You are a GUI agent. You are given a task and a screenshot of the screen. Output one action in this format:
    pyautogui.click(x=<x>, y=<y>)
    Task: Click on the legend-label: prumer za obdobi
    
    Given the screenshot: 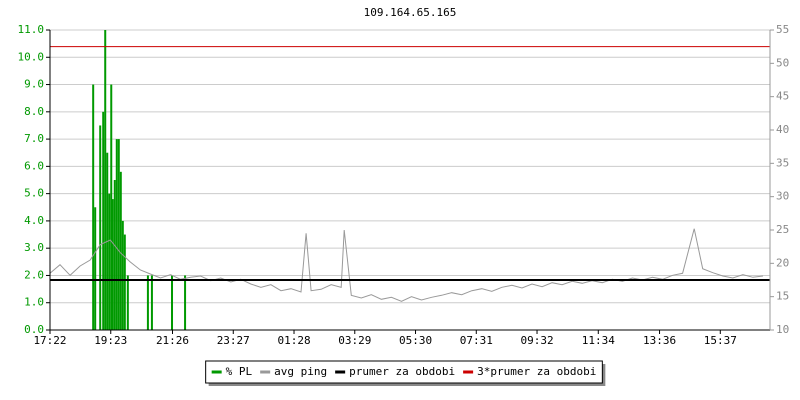 What is the action you would take?
    pyautogui.click(x=402, y=371)
    